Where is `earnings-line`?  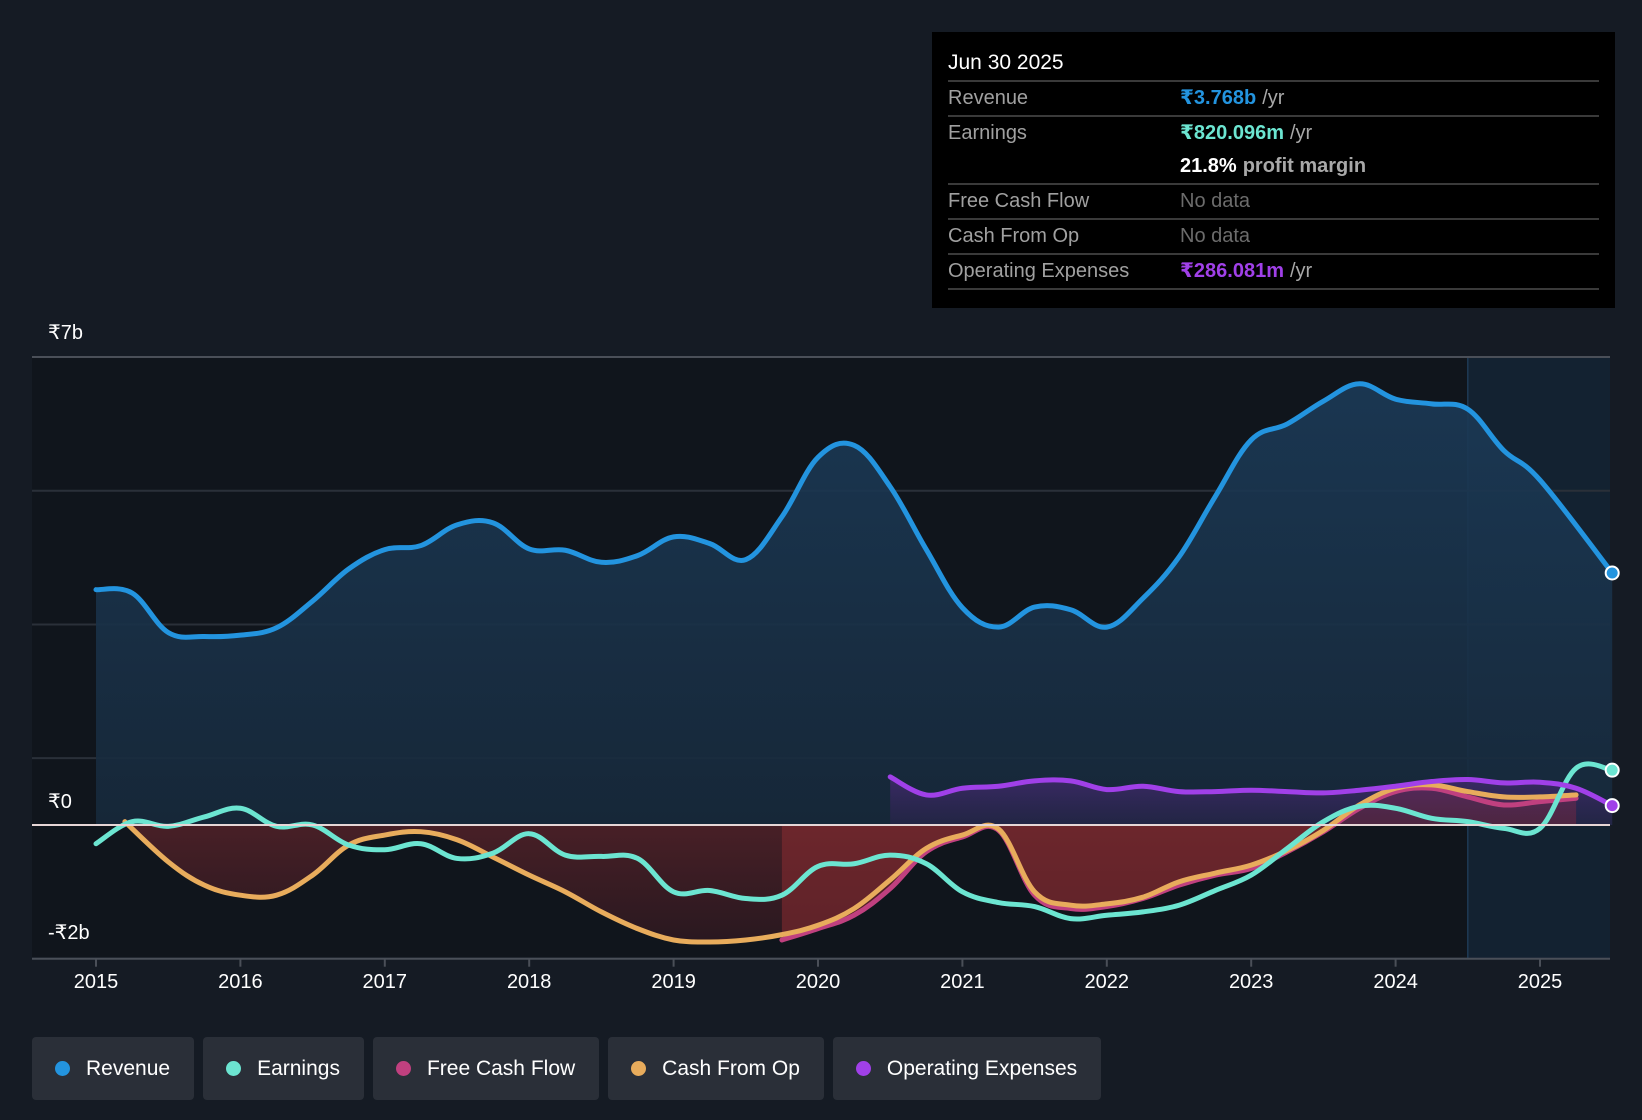
earnings-line is located at coordinates (854, 841).